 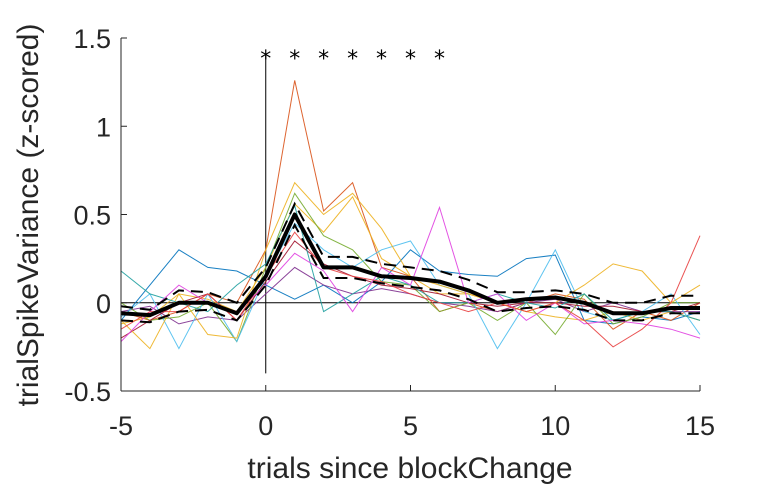 I want to click on significance-star-3: *, so click(x=323, y=59).